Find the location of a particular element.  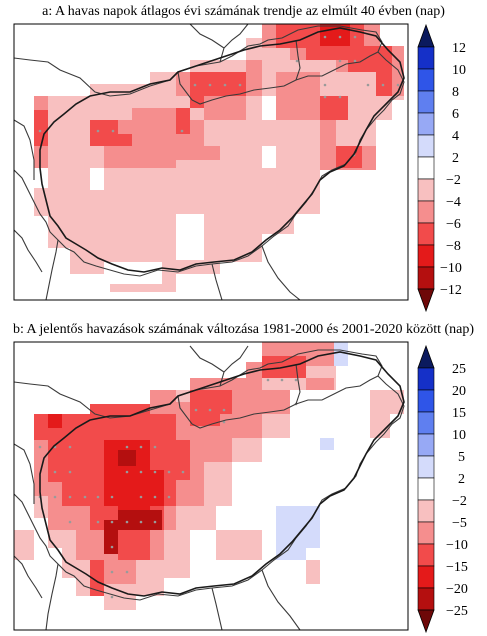

colorbar-b-label: 15 is located at coordinates (459, 413).